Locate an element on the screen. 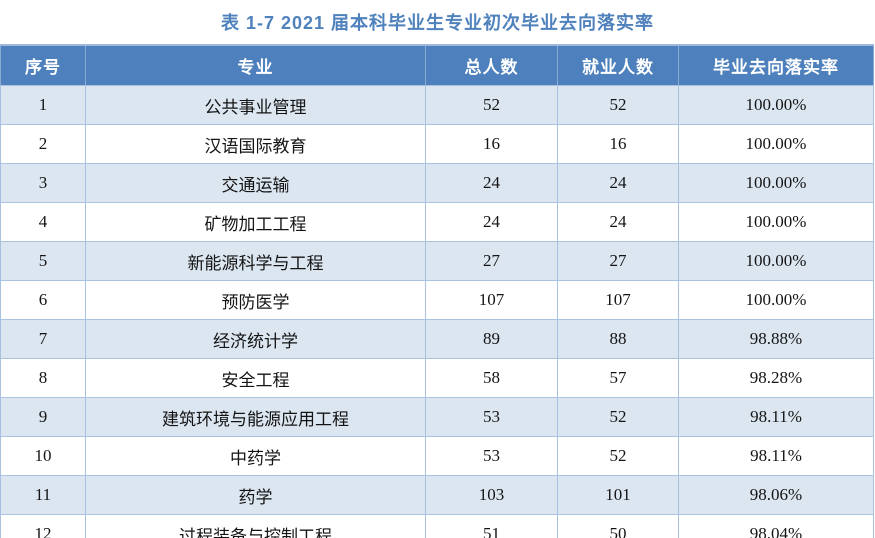 The width and height of the screenshot is (875, 538). cell-employed: 50 is located at coordinates (618, 526).